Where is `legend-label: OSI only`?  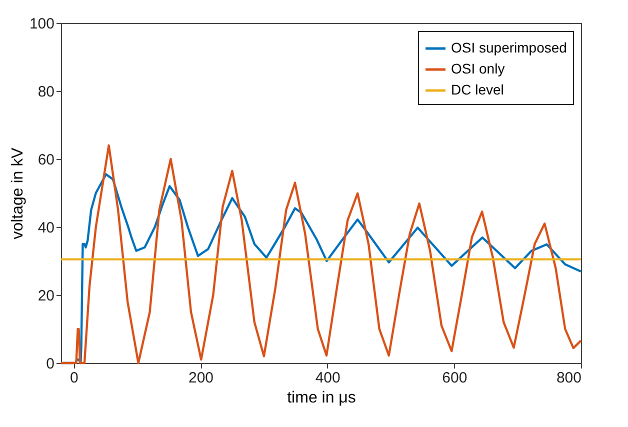 legend-label: OSI only is located at coordinates (478, 68).